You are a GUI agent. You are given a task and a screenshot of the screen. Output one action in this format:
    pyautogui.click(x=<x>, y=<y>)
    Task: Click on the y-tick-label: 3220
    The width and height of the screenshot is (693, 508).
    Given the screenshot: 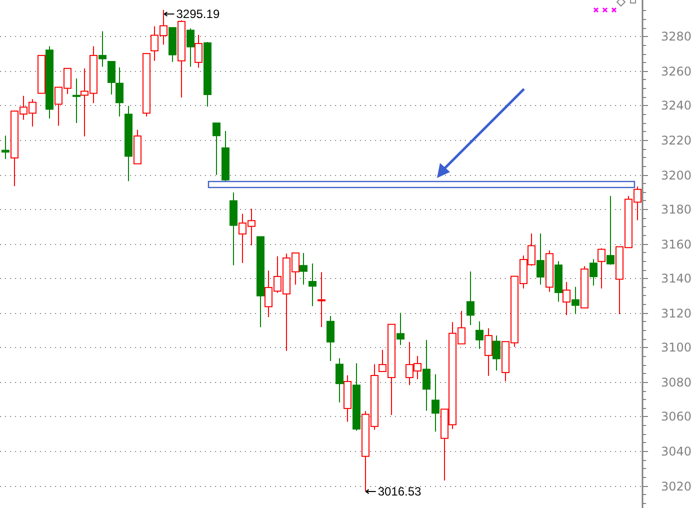 What is the action you would take?
    pyautogui.click(x=676, y=141)
    